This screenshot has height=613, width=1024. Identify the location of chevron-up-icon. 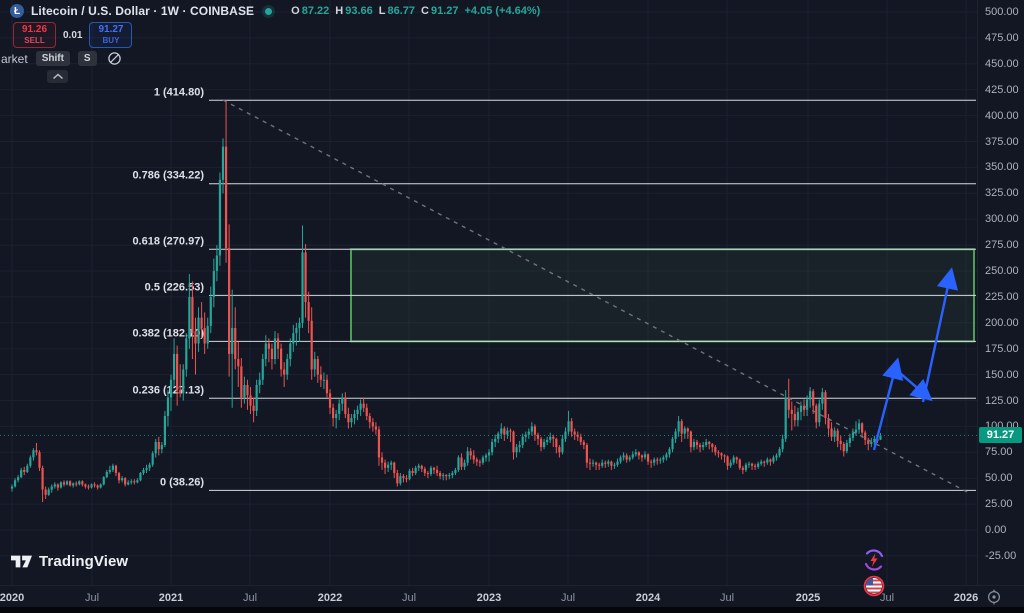
(57, 76).